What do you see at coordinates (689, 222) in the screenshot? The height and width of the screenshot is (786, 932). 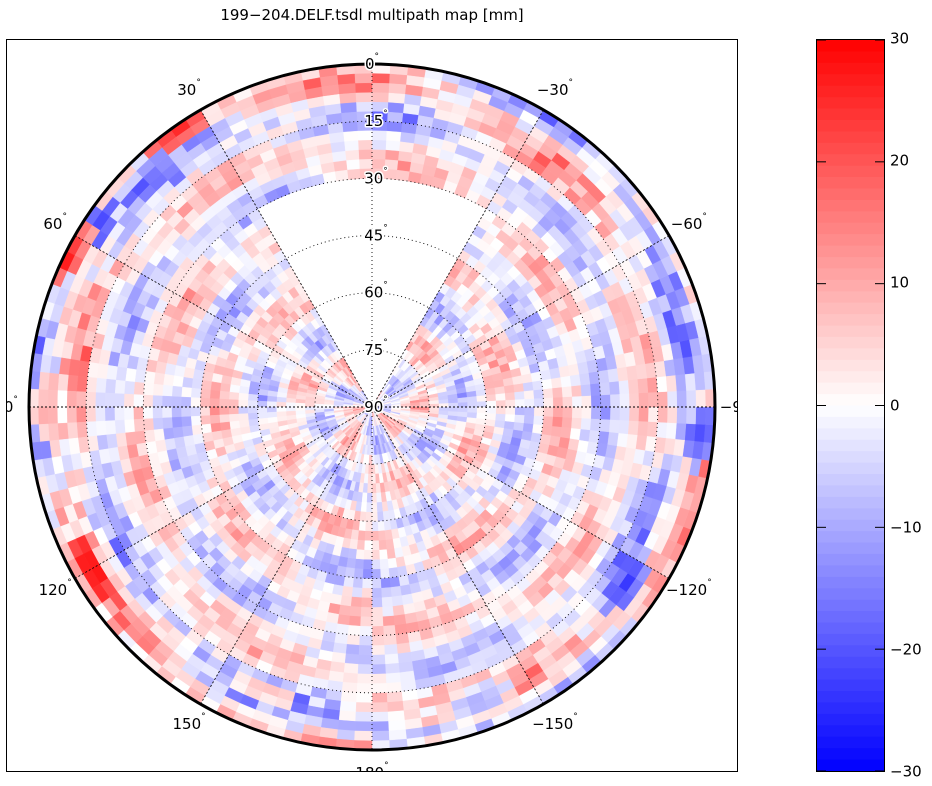 I see `azimuth-tick-label: −60°` at bounding box center [689, 222].